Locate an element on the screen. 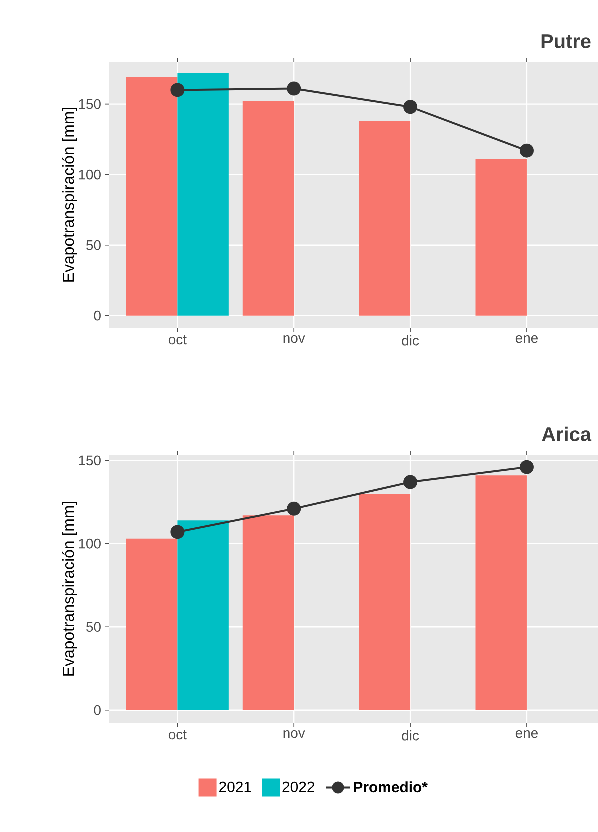 This screenshot has height=832, width=598. legend-label: 2021 is located at coordinates (236, 787).